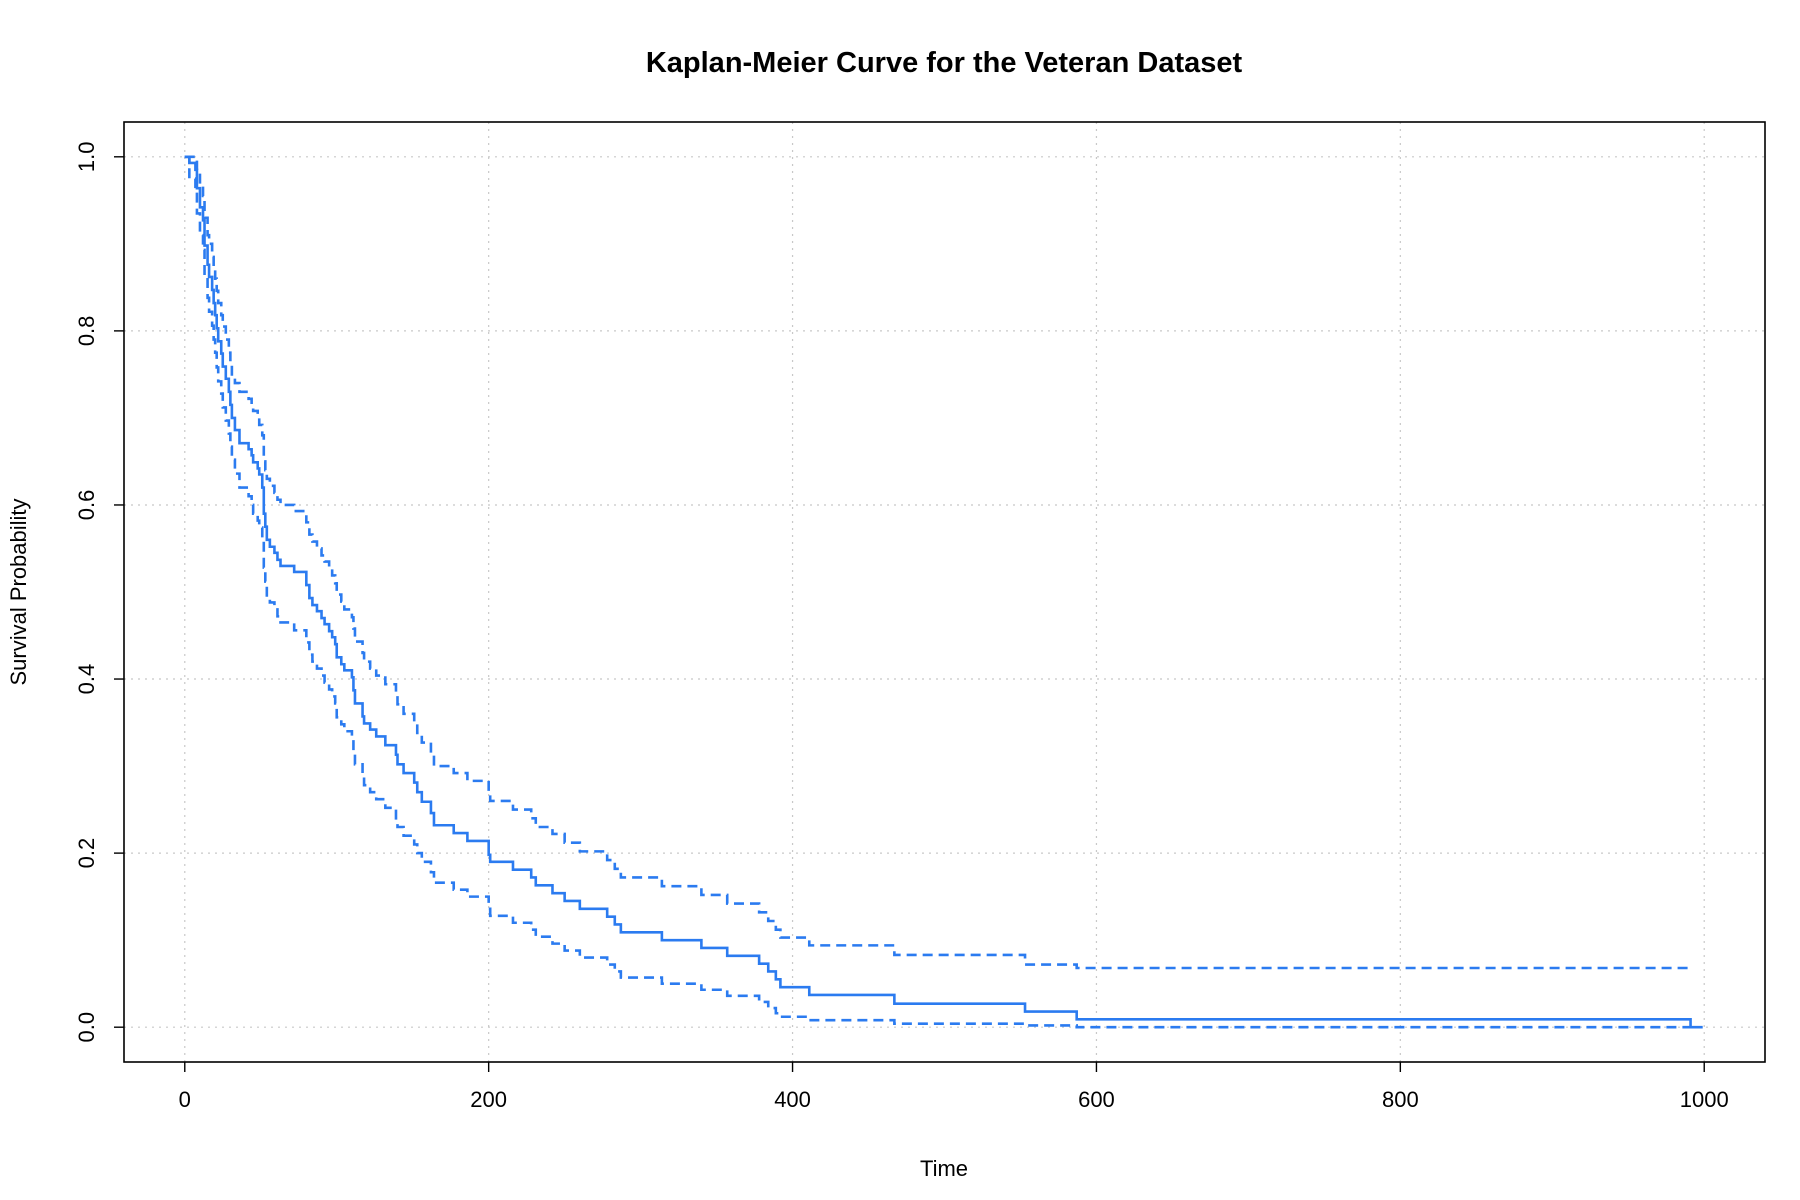  What do you see at coordinates (18, 591) in the screenshot?
I see `y-axis-label: Survival Probability` at bounding box center [18, 591].